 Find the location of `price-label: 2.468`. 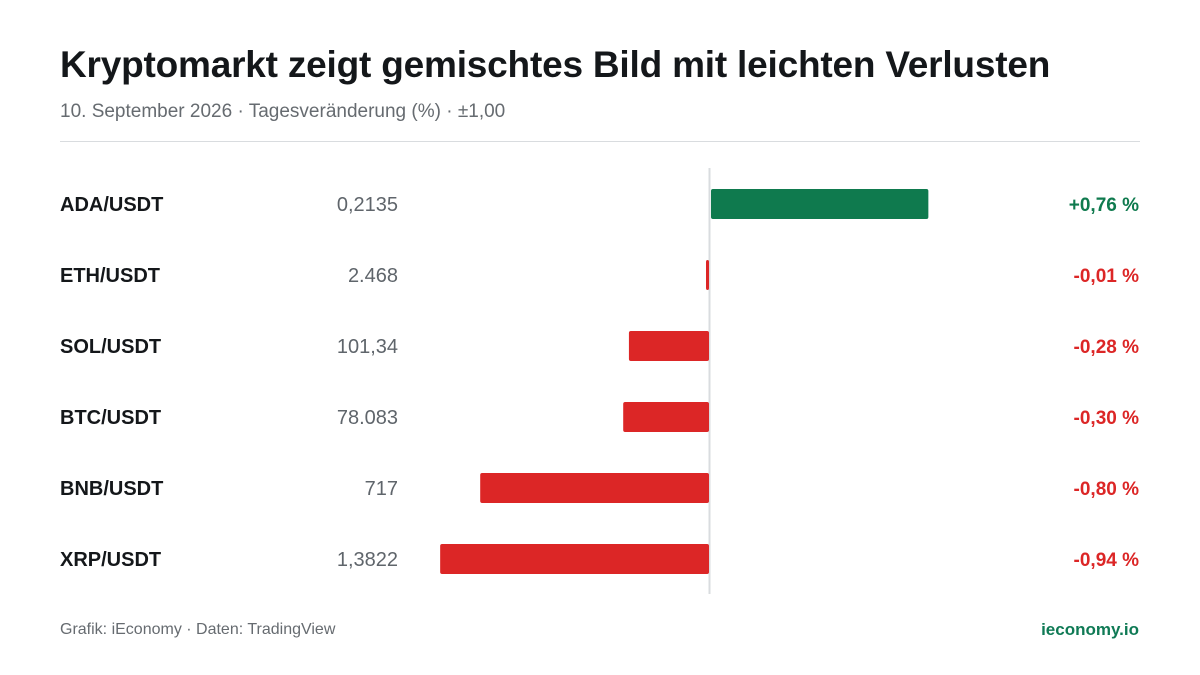

price-label: 2.468 is located at coordinates (373, 276).